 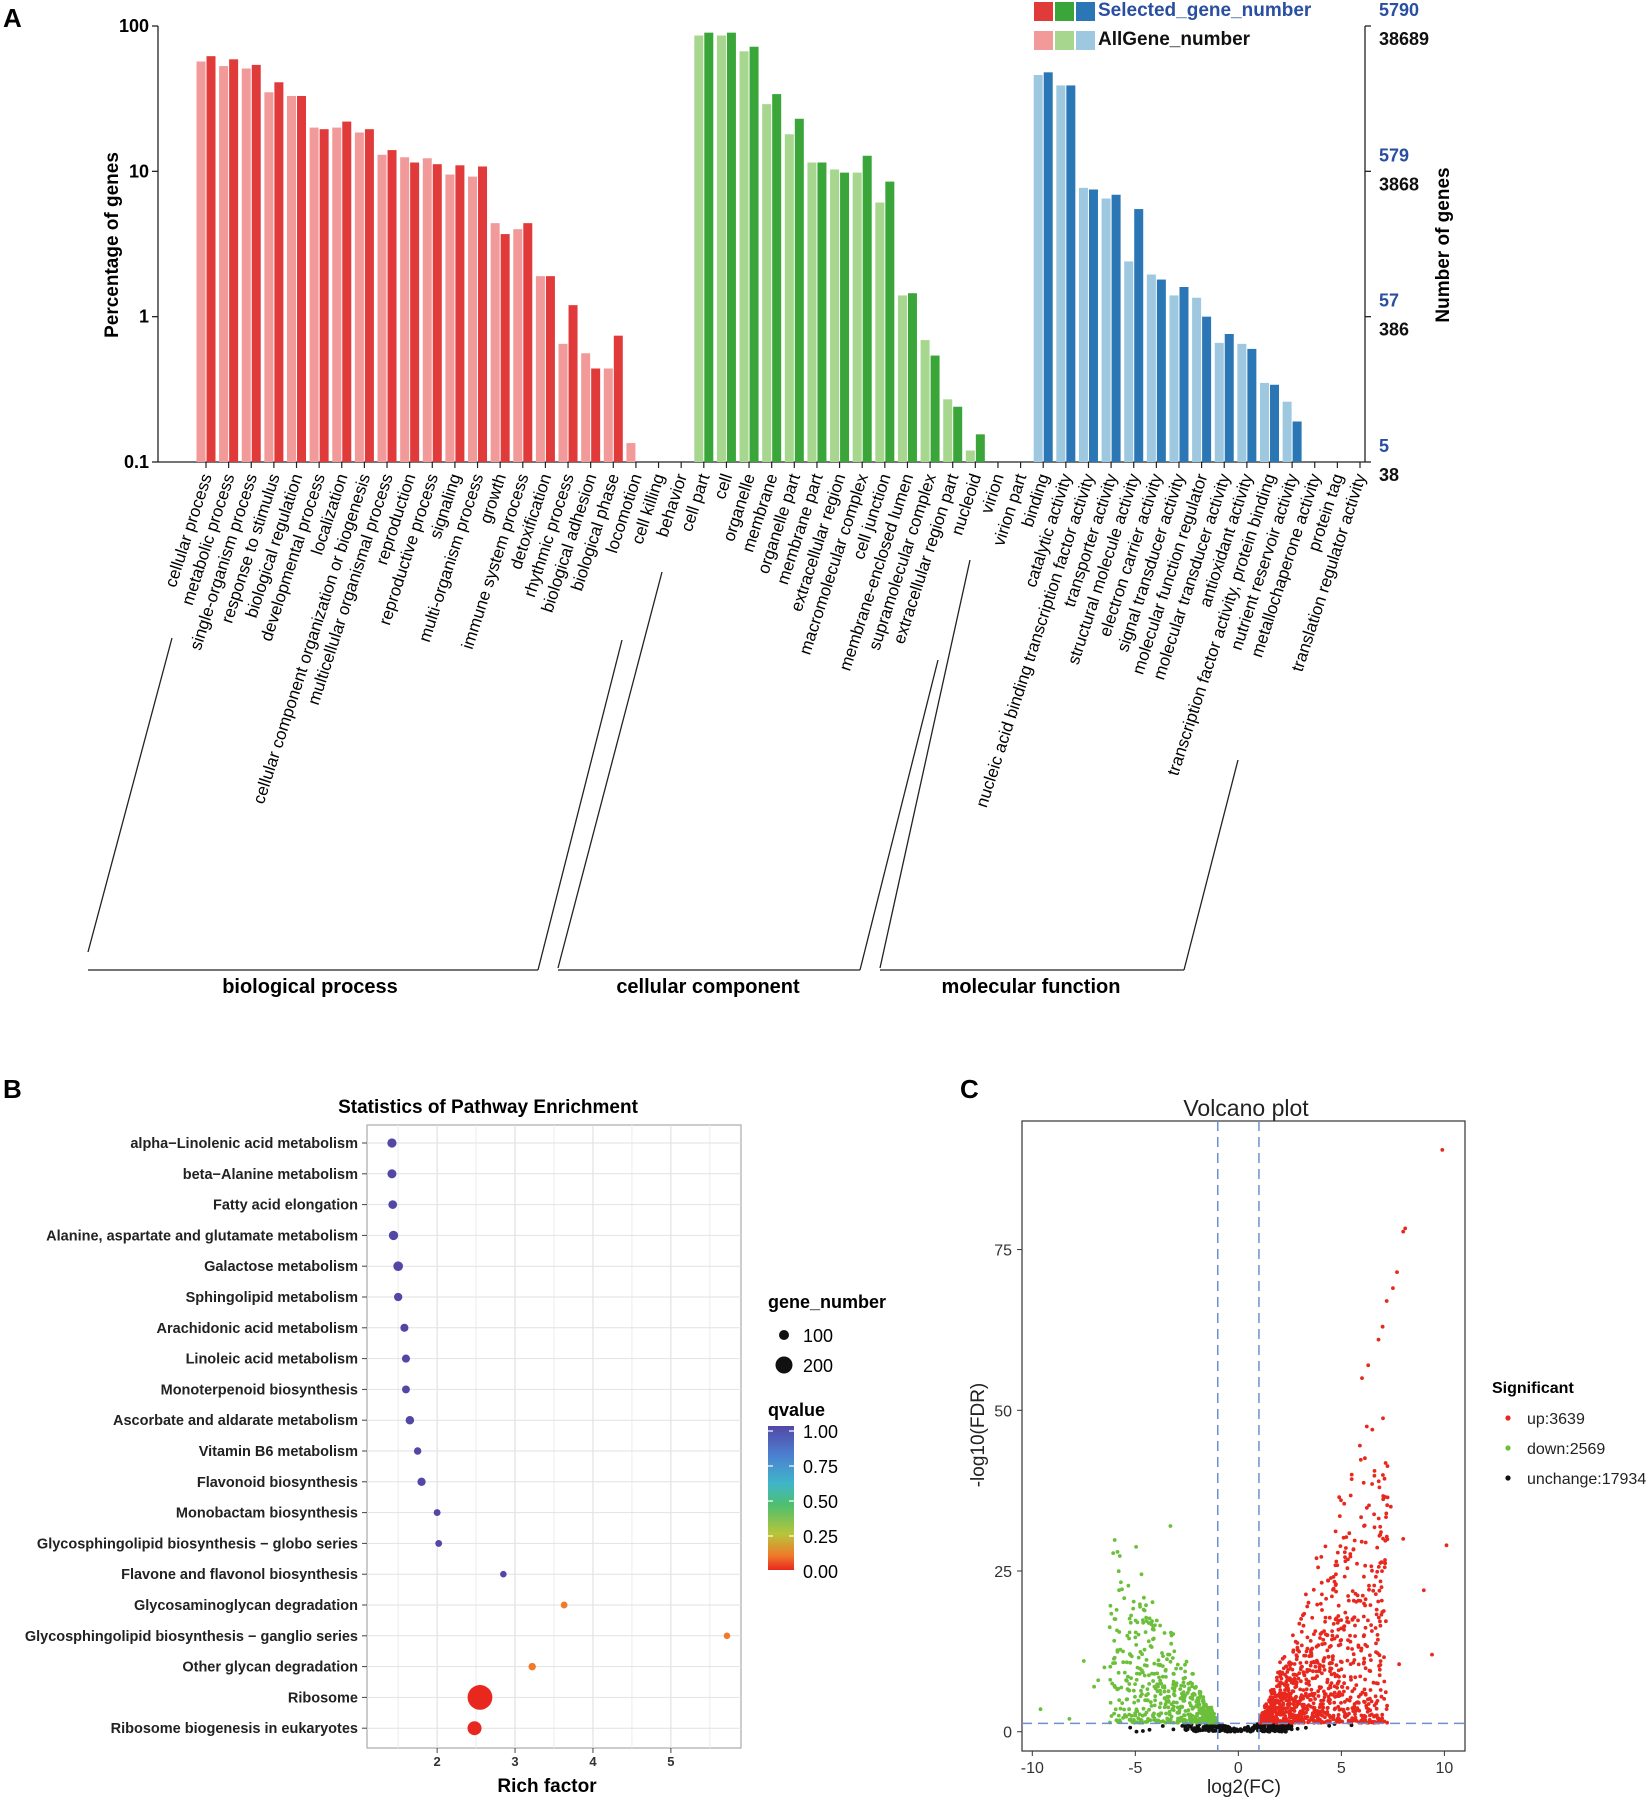 I want to click on go-group-label: biological process, so click(x=310, y=987).